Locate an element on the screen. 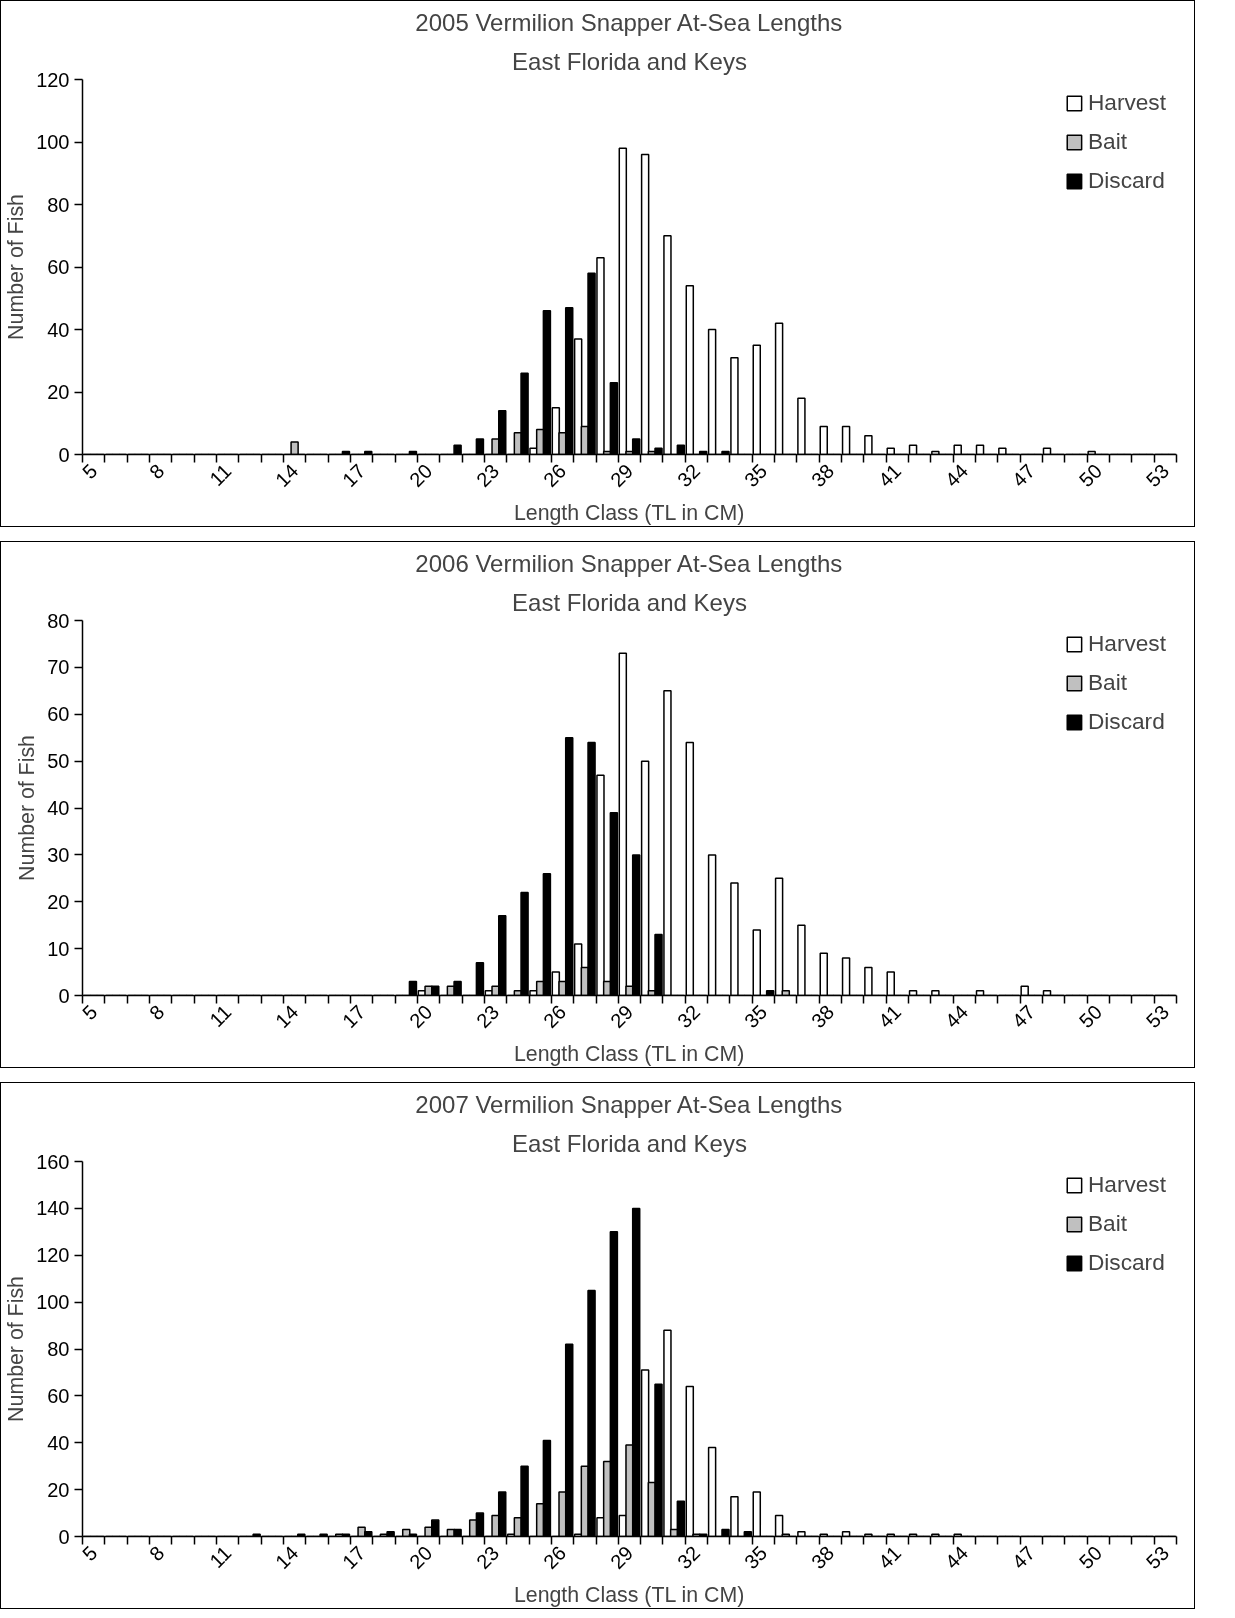 This screenshot has height=1618, width=1235. y-tick-label: 30 is located at coordinates (58, 854).